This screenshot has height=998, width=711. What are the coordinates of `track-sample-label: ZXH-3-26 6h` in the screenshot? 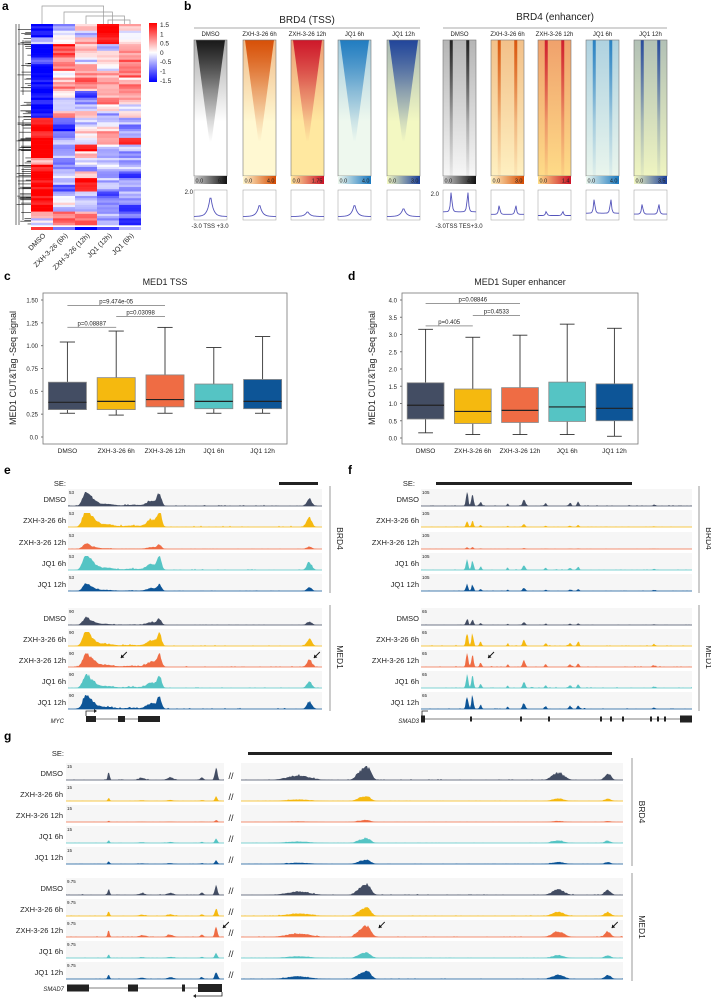 It's located at (397, 520).